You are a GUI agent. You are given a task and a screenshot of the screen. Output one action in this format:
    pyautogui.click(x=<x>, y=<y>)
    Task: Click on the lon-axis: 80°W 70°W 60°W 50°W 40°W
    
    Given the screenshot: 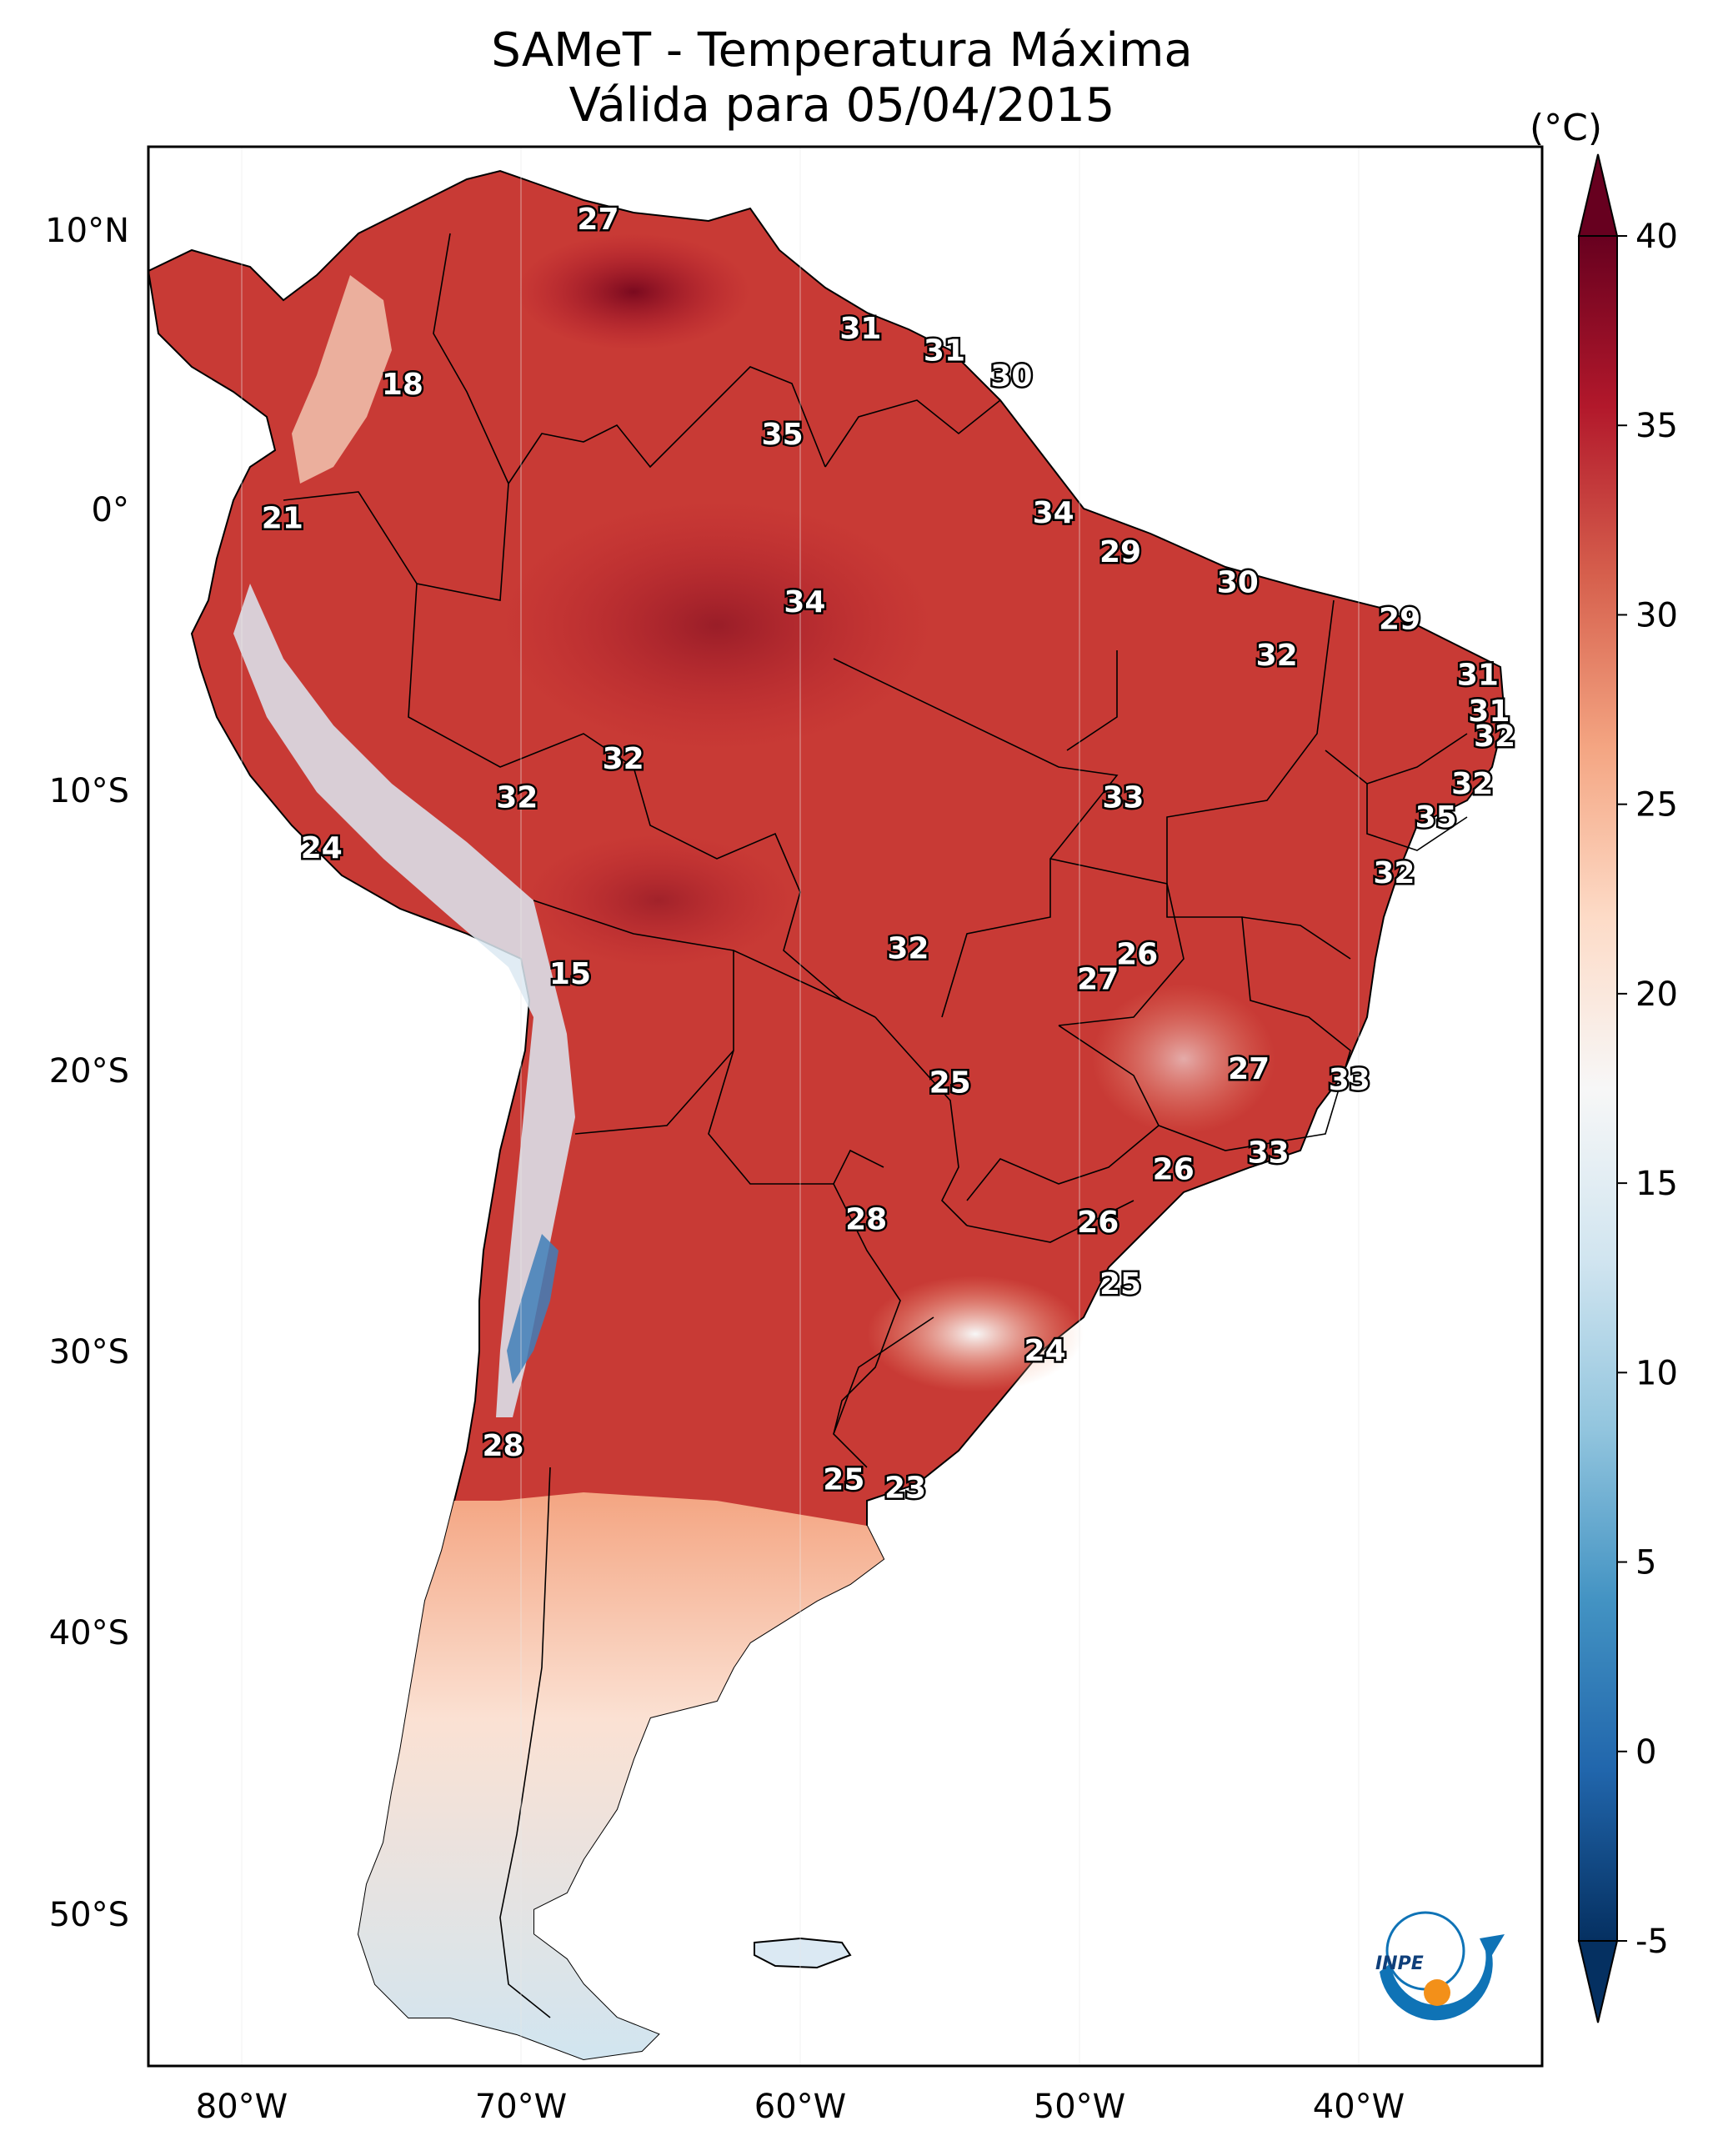 What is the action you would take?
    pyautogui.click(x=800, y=2107)
    